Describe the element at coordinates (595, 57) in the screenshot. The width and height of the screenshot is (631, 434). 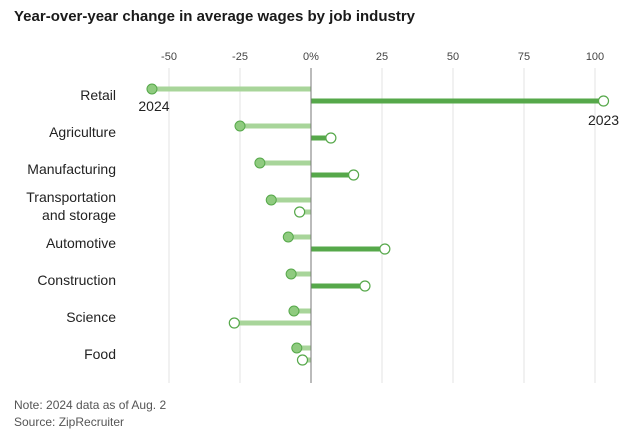
I see `x-tick-label: 100` at that location.